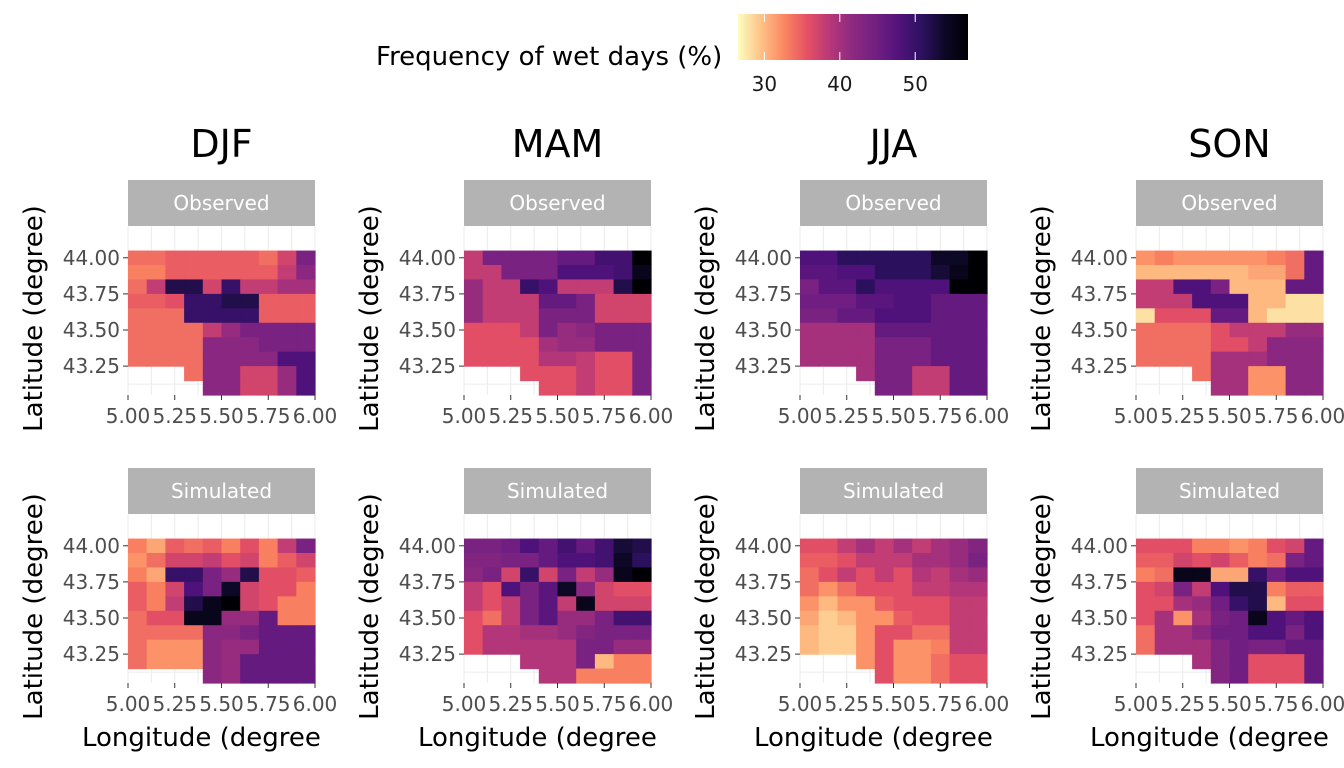 This screenshot has height=768, width=1344. I want to click on colorbar-tick-label: 50, so click(915, 84).